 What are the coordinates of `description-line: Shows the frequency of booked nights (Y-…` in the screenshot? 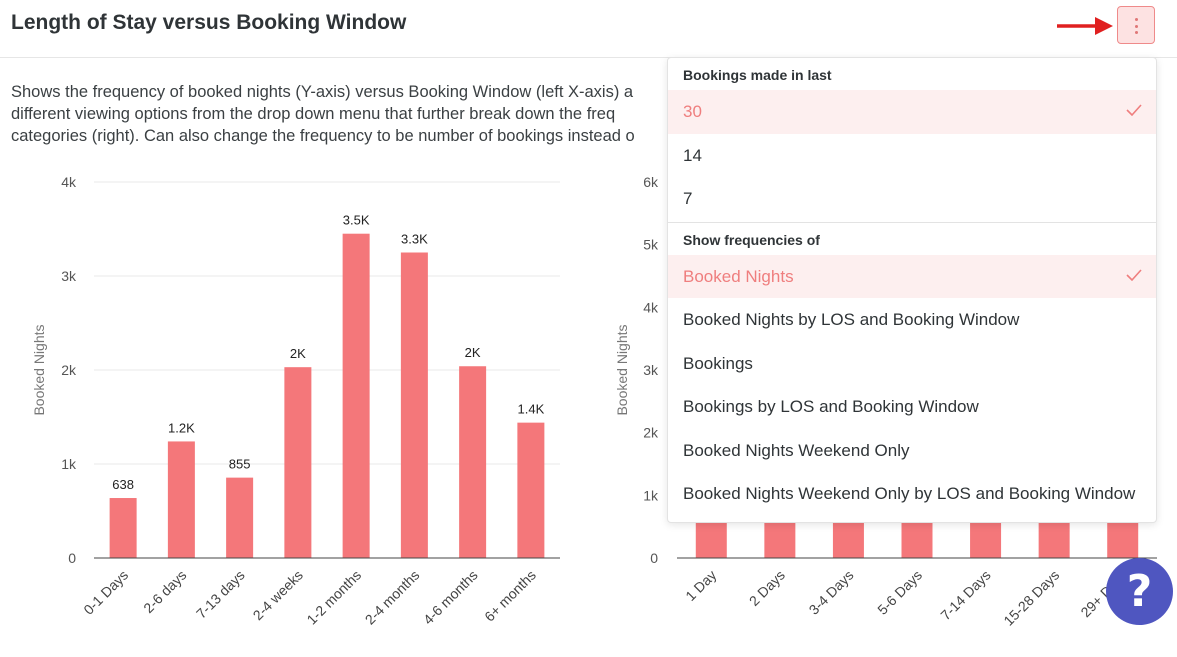 It's located at (322, 92).